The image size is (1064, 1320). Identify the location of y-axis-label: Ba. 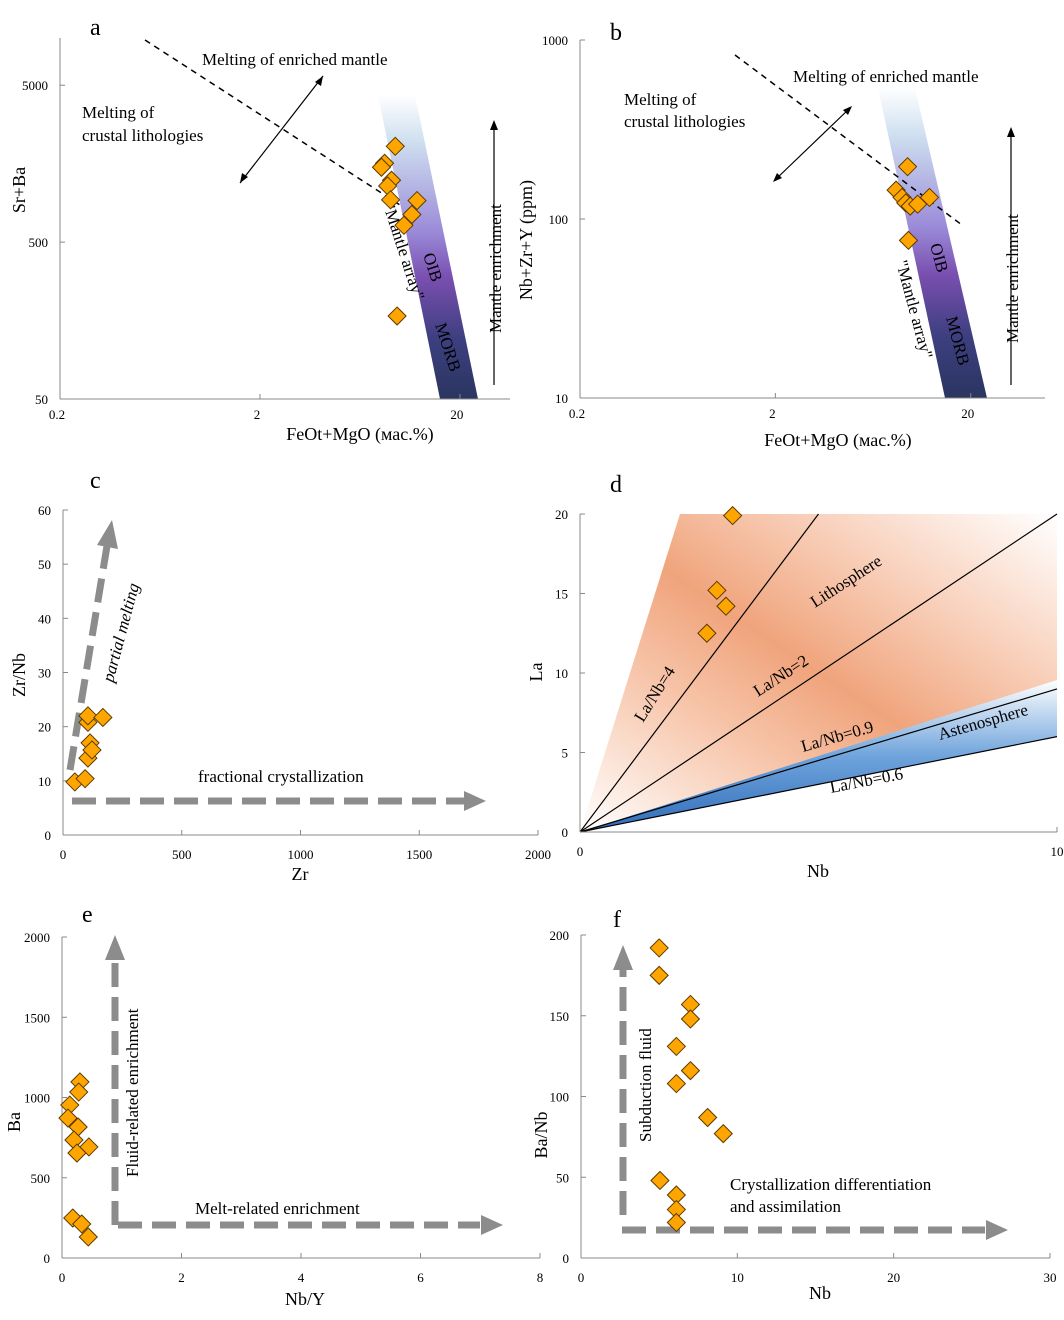
(14, 1122).